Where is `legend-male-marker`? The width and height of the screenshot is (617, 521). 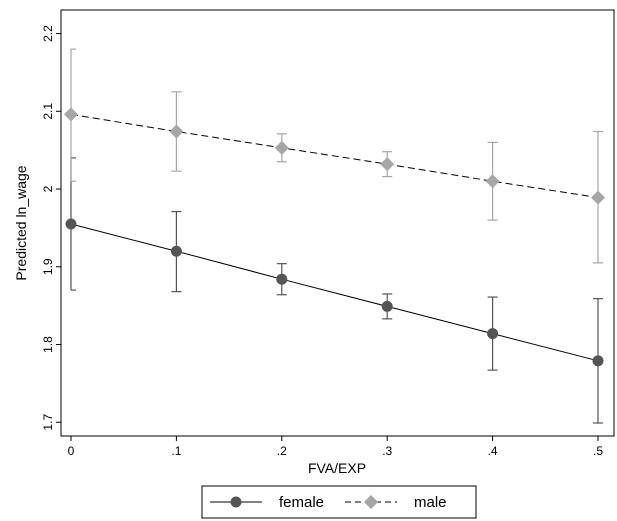 legend-male-marker is located at coordinates (371, 502).